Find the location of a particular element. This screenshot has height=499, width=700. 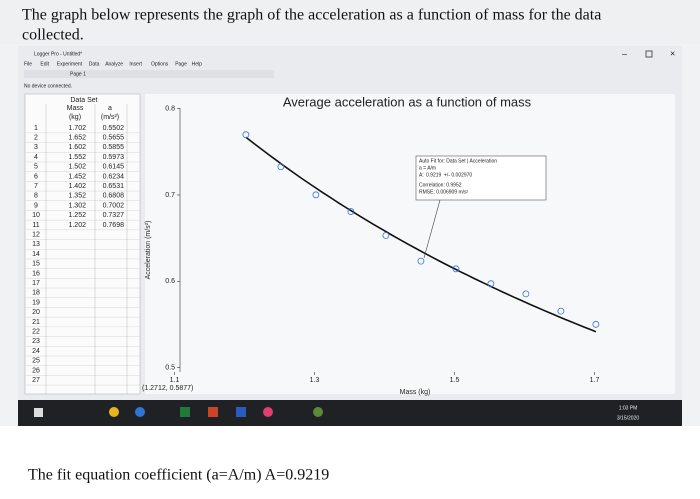

row-number: 22 is located at coordinates (36, 332).